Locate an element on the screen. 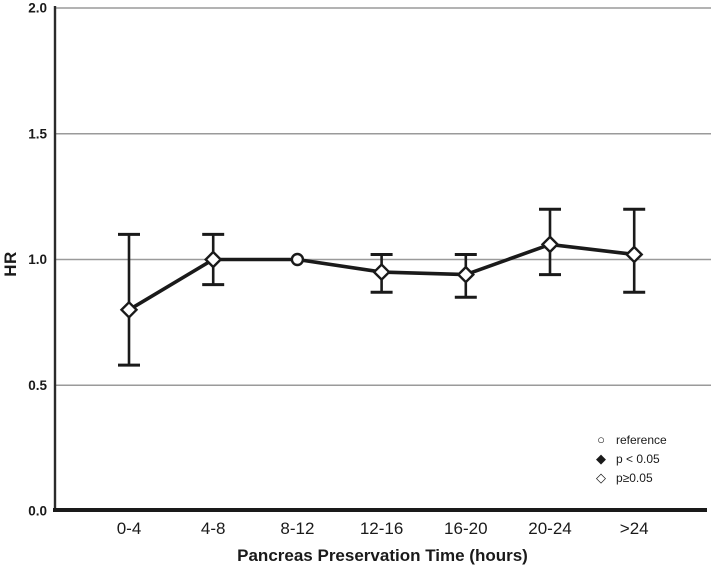  data-point-reference-circle is located at coordinates (297, 259).